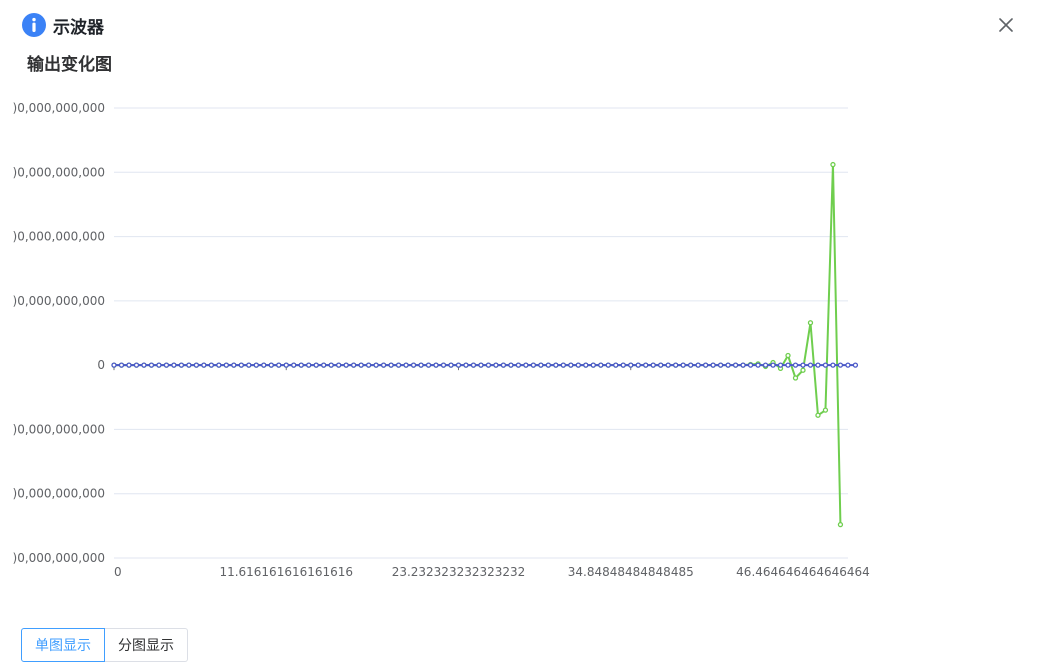  What do you see at coordinates (63, 645) in the screenshot?
I see `single-chart-button: 单图显示` at bounding box center [63, 645].